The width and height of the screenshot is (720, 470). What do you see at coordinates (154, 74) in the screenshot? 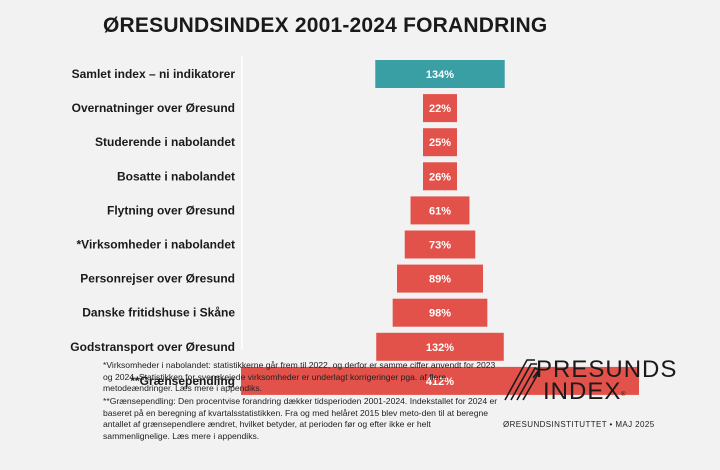
I see `category-label: Samlet index – ni indikatorer` at bounding box center [154, 74].